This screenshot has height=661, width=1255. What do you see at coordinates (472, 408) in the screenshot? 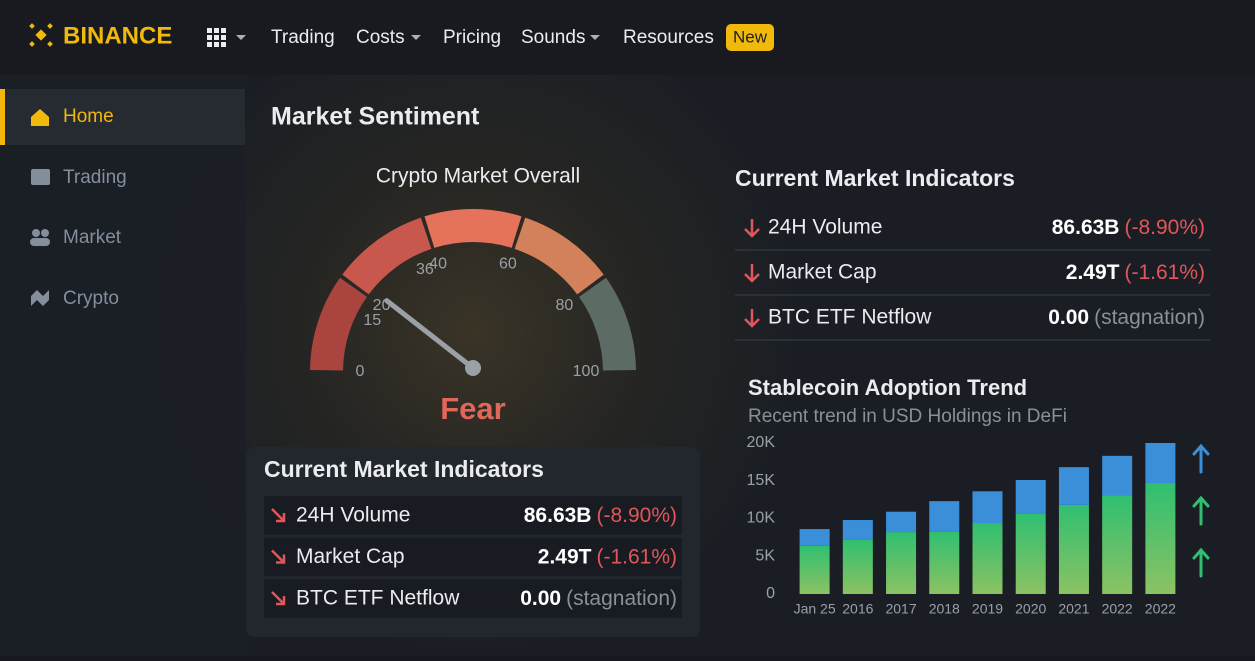
I see `gauge-label: Fear` at bounding box center [472, 408].